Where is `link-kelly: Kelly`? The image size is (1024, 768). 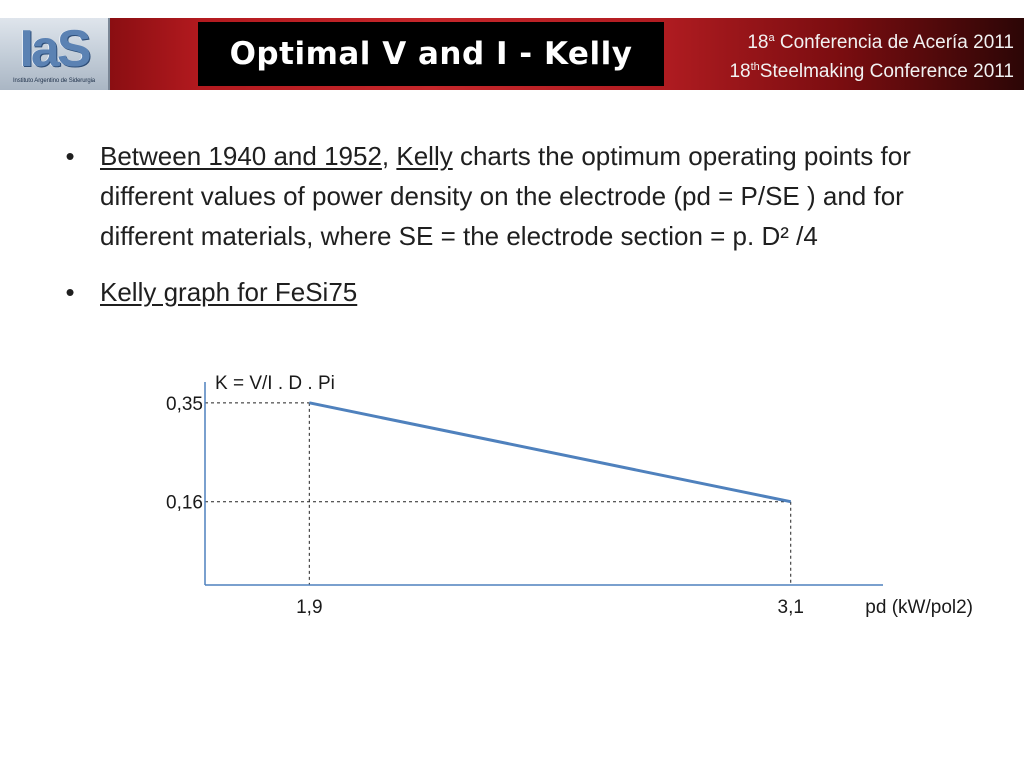
link-kelly: Kelly is located at coordinates (424, 156).